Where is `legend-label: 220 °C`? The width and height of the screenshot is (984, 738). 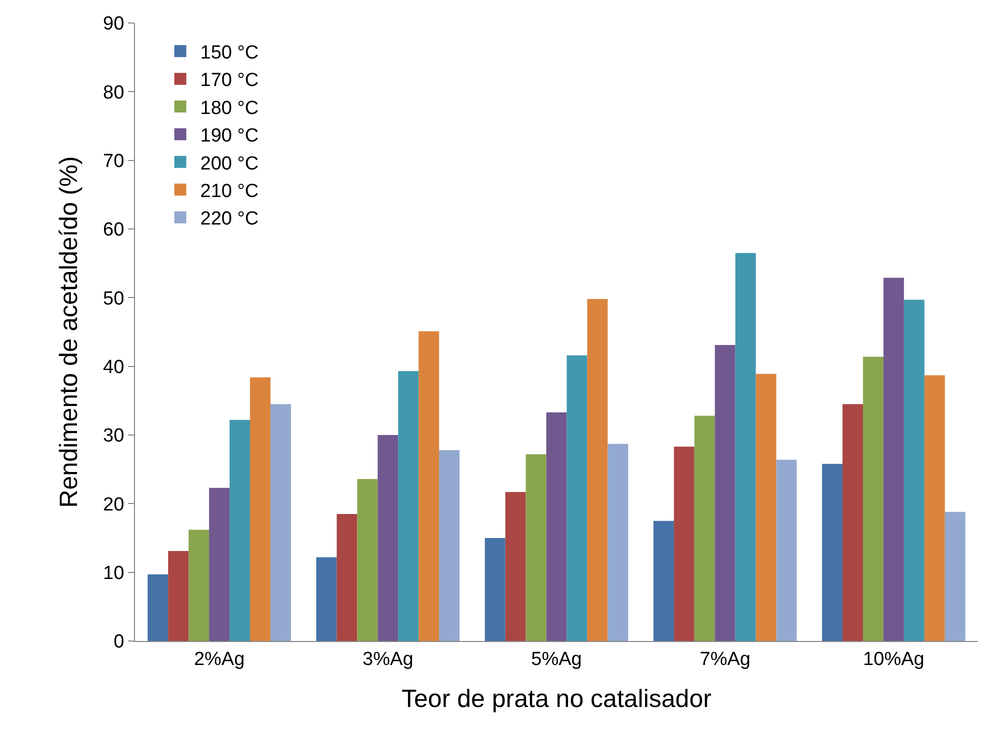 legend-label: 220 °C is located at coordinates (229, 219).